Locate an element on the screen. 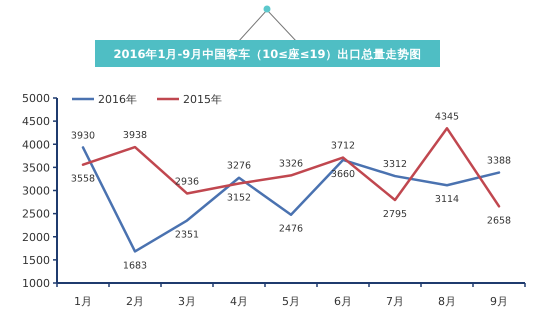 This screenshot has height=325, width=550. xtick: 3月 is located at coordinates (187, 301).